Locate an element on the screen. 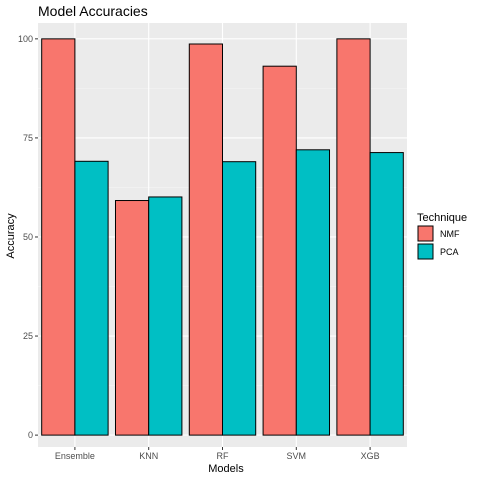  y-tick-label: 75 is located at coordinates (28, 138).